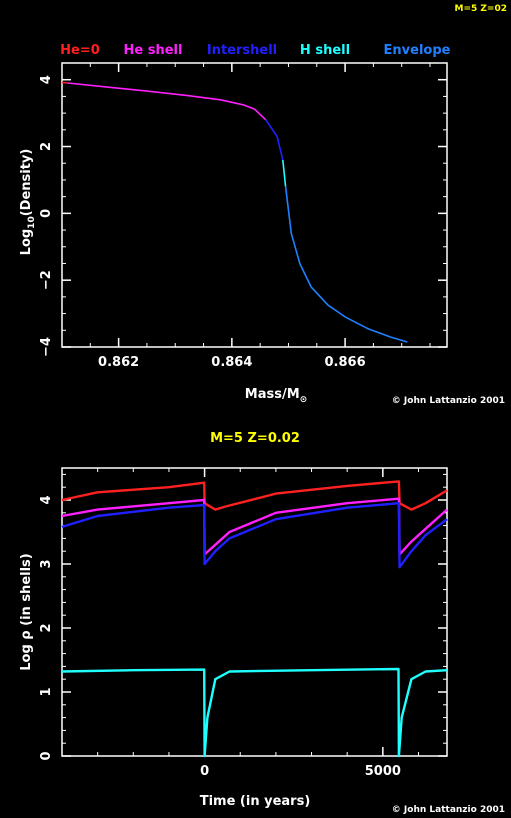 This screenshot has width=511, height=818. Describe the element at coordinates (46, 280) in the screenshot. I see `top-y-tick-label: −2` at that location.